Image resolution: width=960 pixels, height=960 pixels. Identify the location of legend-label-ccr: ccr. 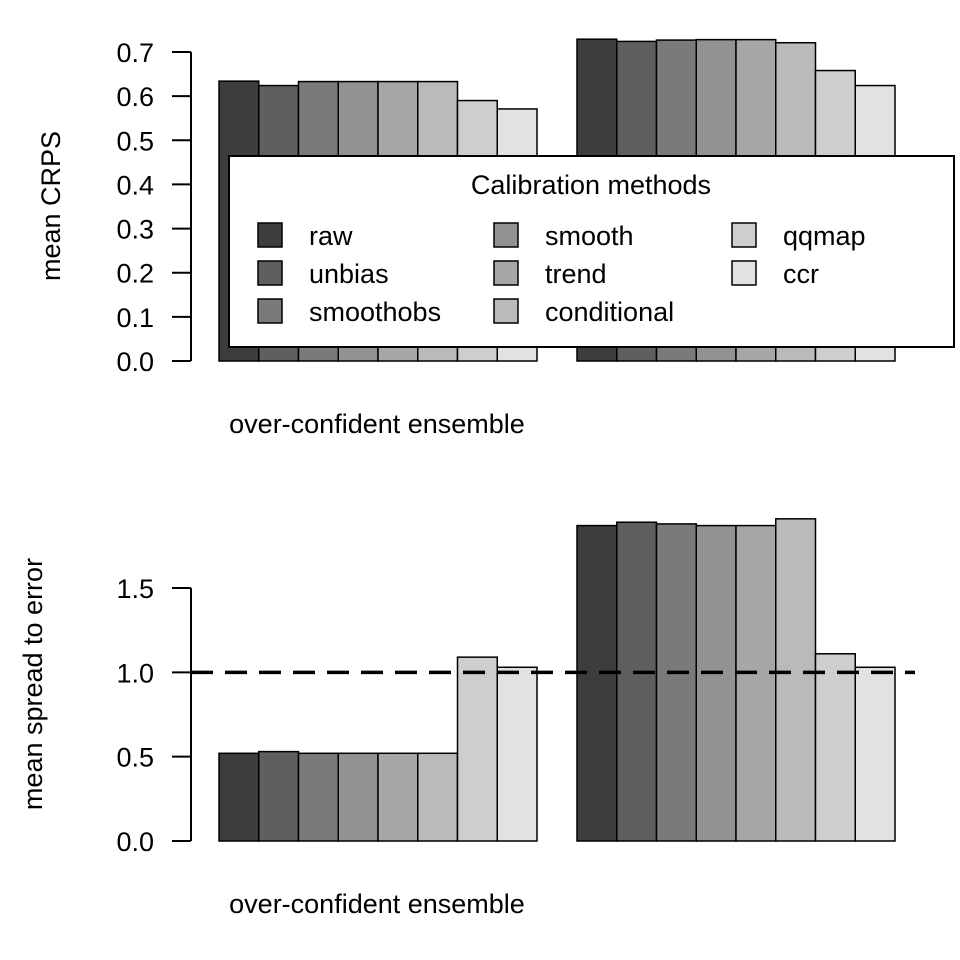
(801, 274).